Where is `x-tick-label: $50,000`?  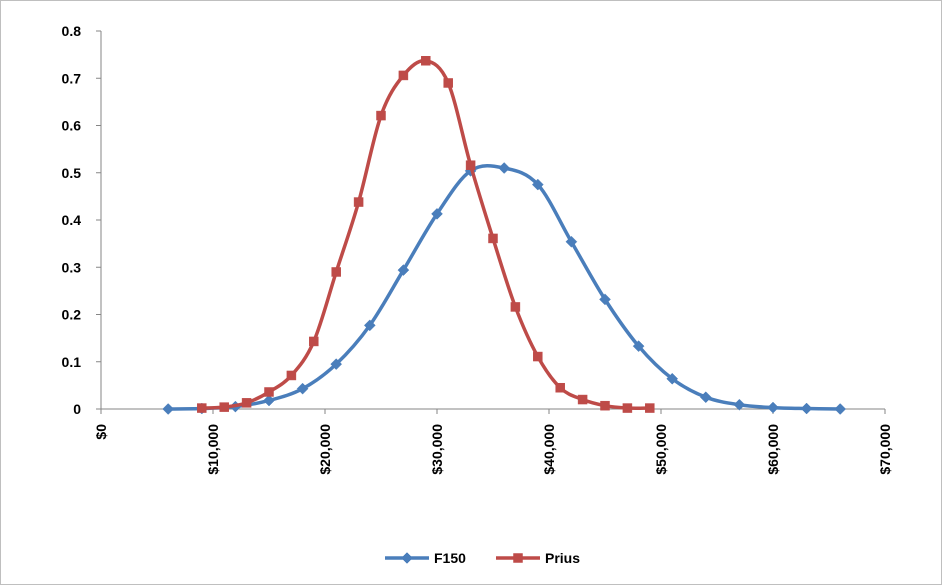
x-tick-label: $50,000 is located at coordinates (661, 449).